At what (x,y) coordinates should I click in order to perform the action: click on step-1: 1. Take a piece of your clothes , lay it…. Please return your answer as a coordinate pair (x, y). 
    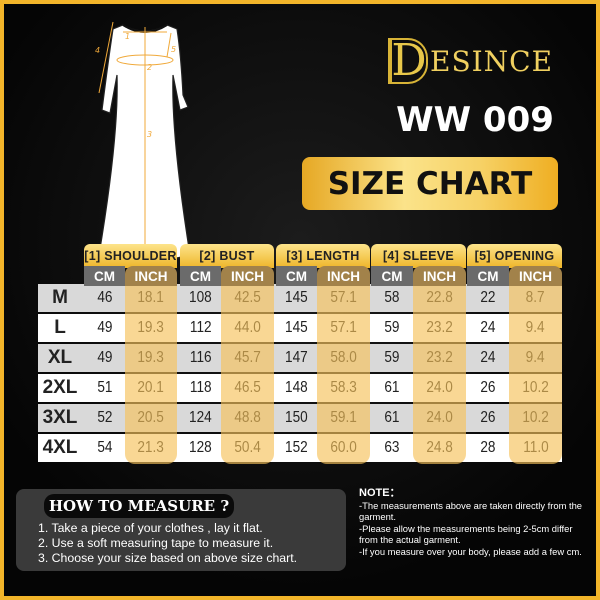
    Looking at the image, I should click on (150, 528).